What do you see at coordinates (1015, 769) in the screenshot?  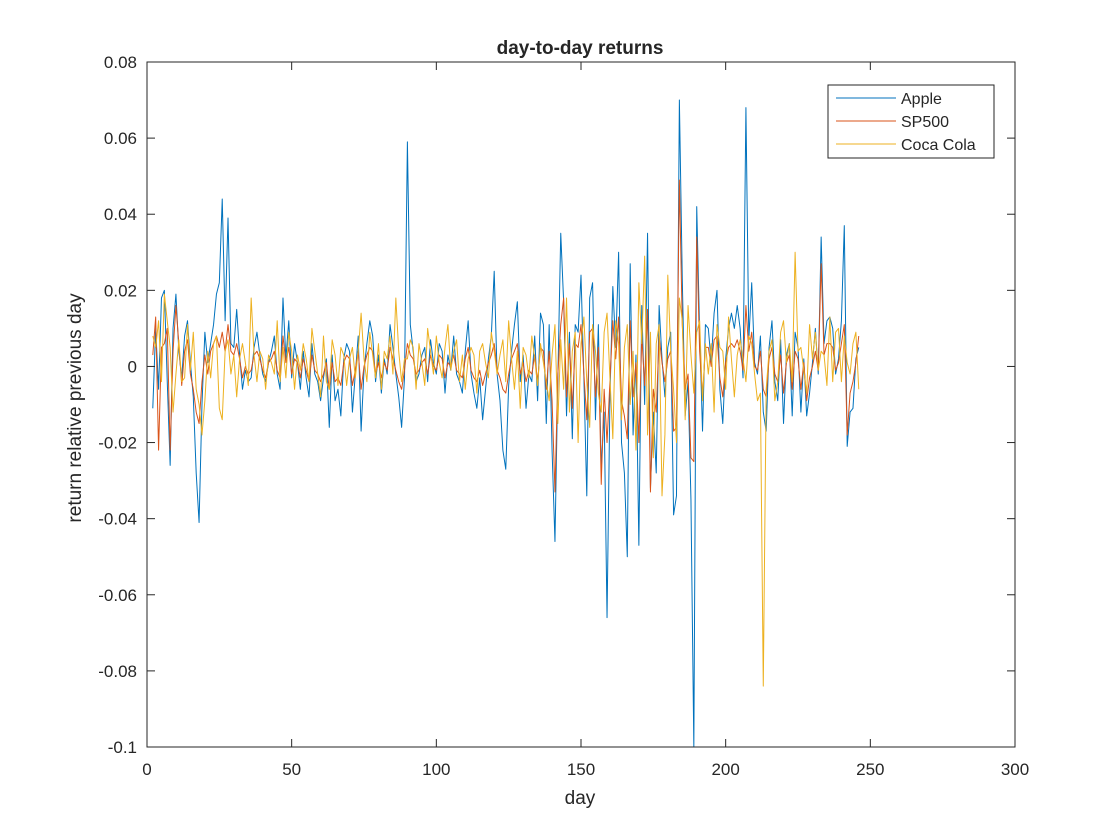 I see `x-tick-label: 300` at bounding box center [1015, 769].